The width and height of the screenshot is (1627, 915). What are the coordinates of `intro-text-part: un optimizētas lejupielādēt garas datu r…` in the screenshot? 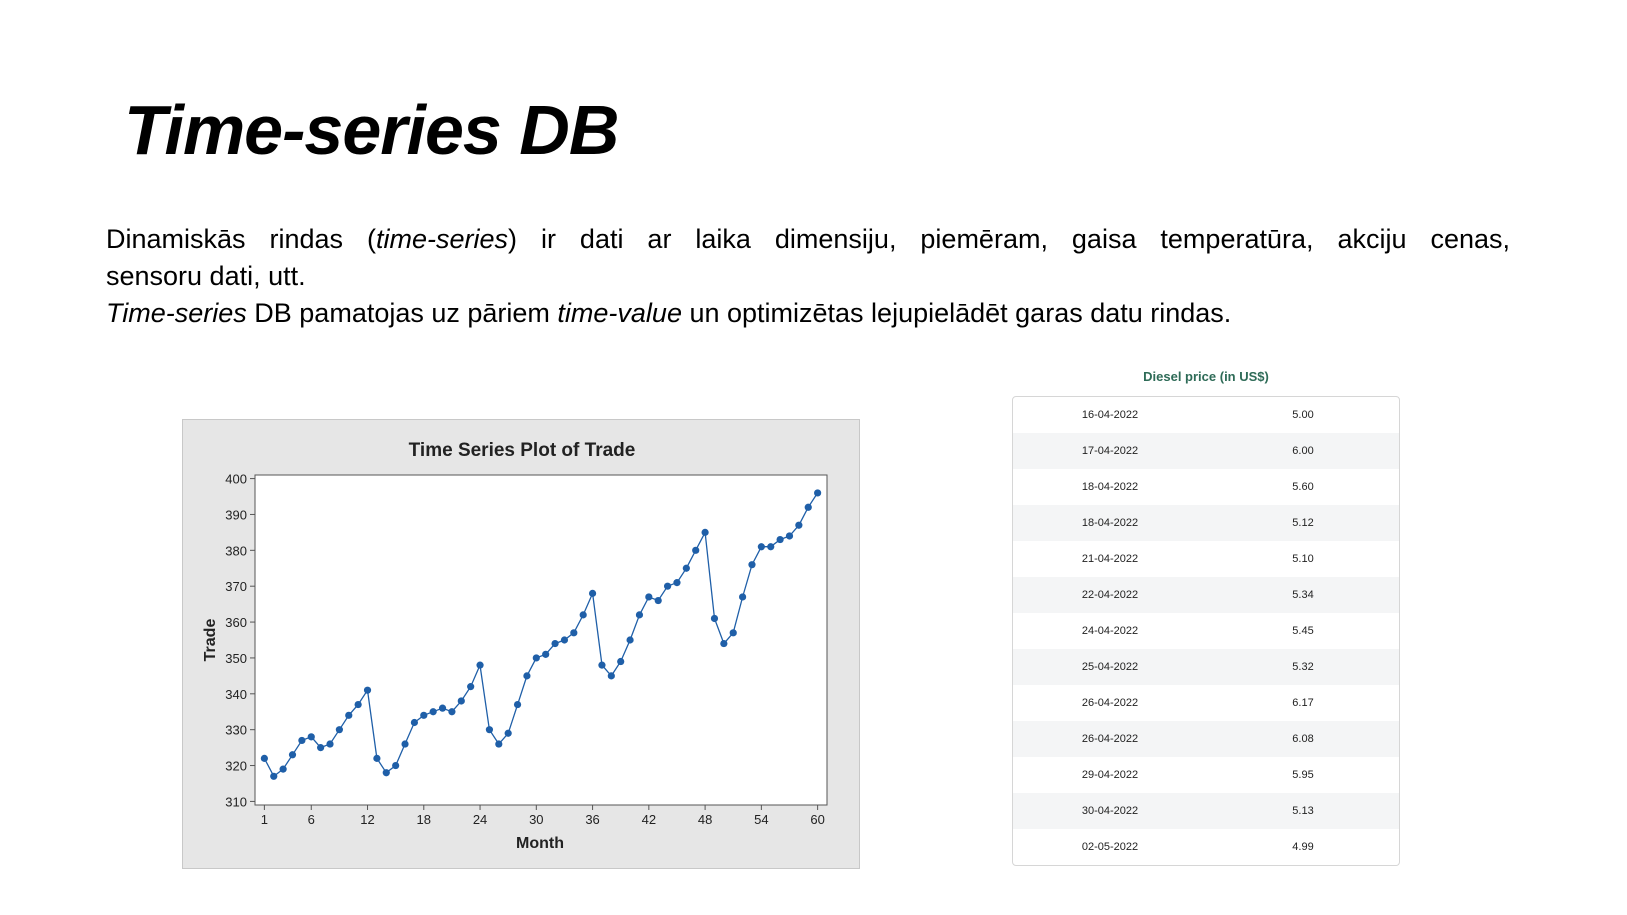 It's located at (956, 313).